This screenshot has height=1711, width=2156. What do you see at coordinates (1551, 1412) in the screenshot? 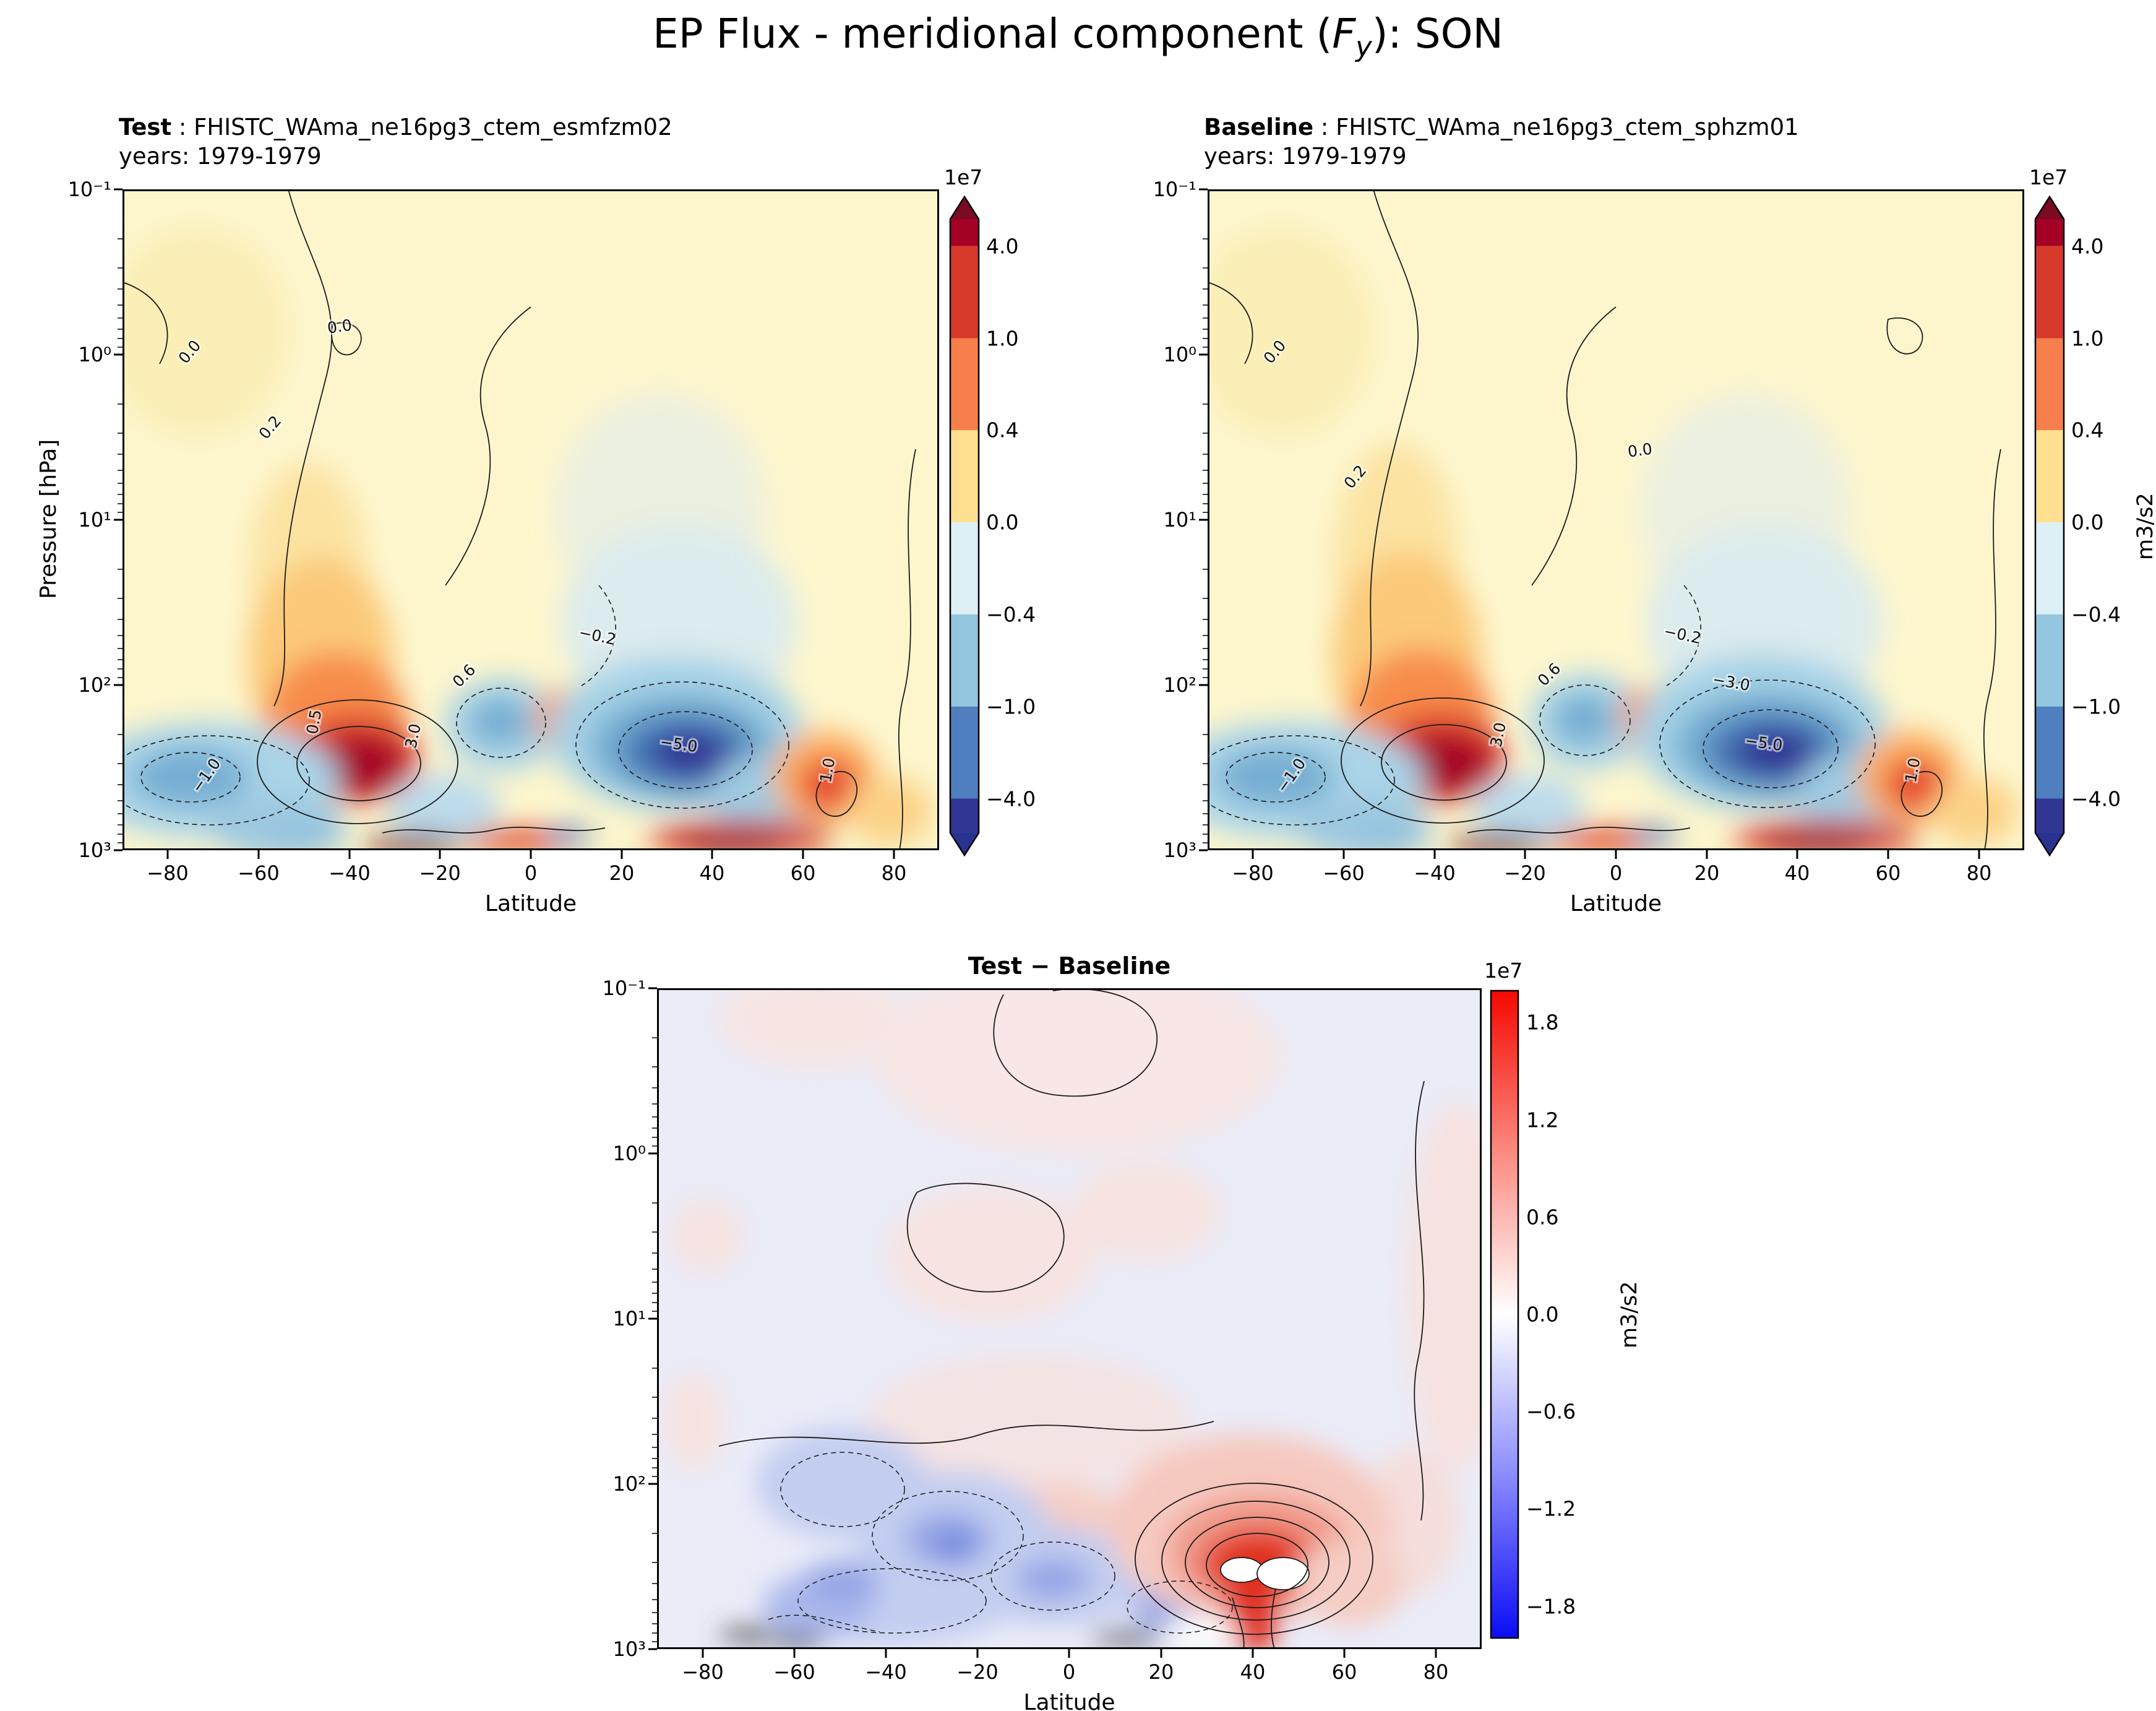
I see `colorbar-tick-label: −0.6` at bounding box center [1551, 1412].